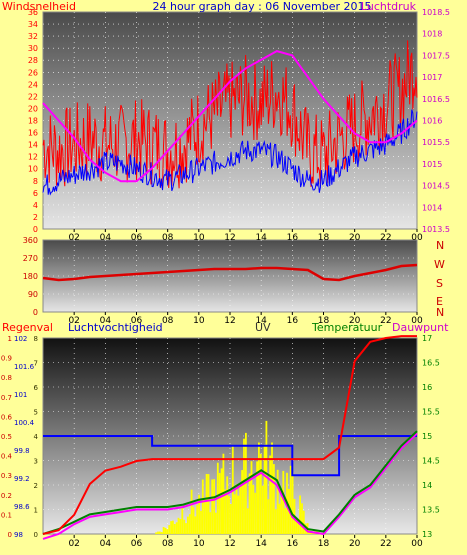  Describe the element at coordinates (33, 84) in the screenshot. I see `y-tick-wind: 24` at that location.